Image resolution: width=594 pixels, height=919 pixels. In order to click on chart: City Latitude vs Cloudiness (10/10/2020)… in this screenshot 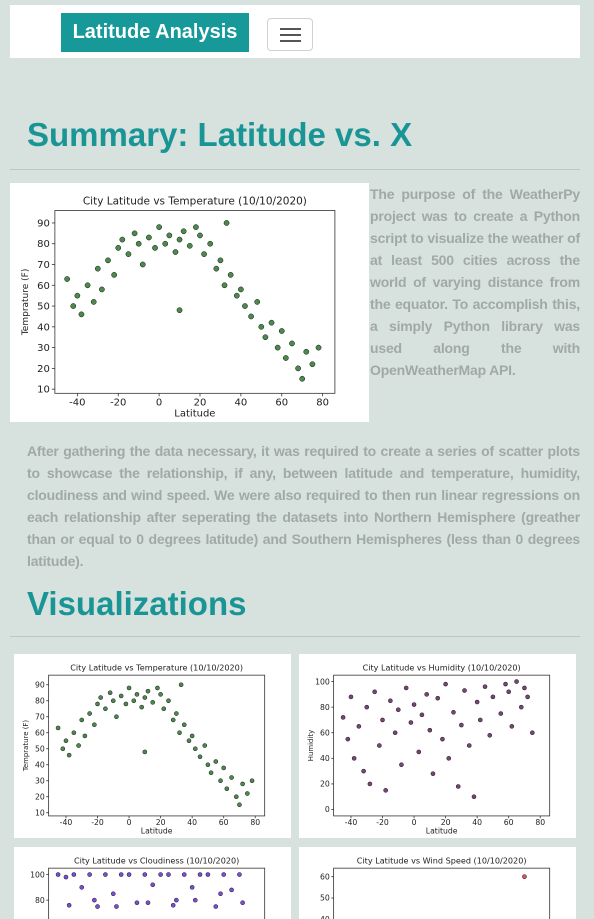, I will do `click(148, 887)`.